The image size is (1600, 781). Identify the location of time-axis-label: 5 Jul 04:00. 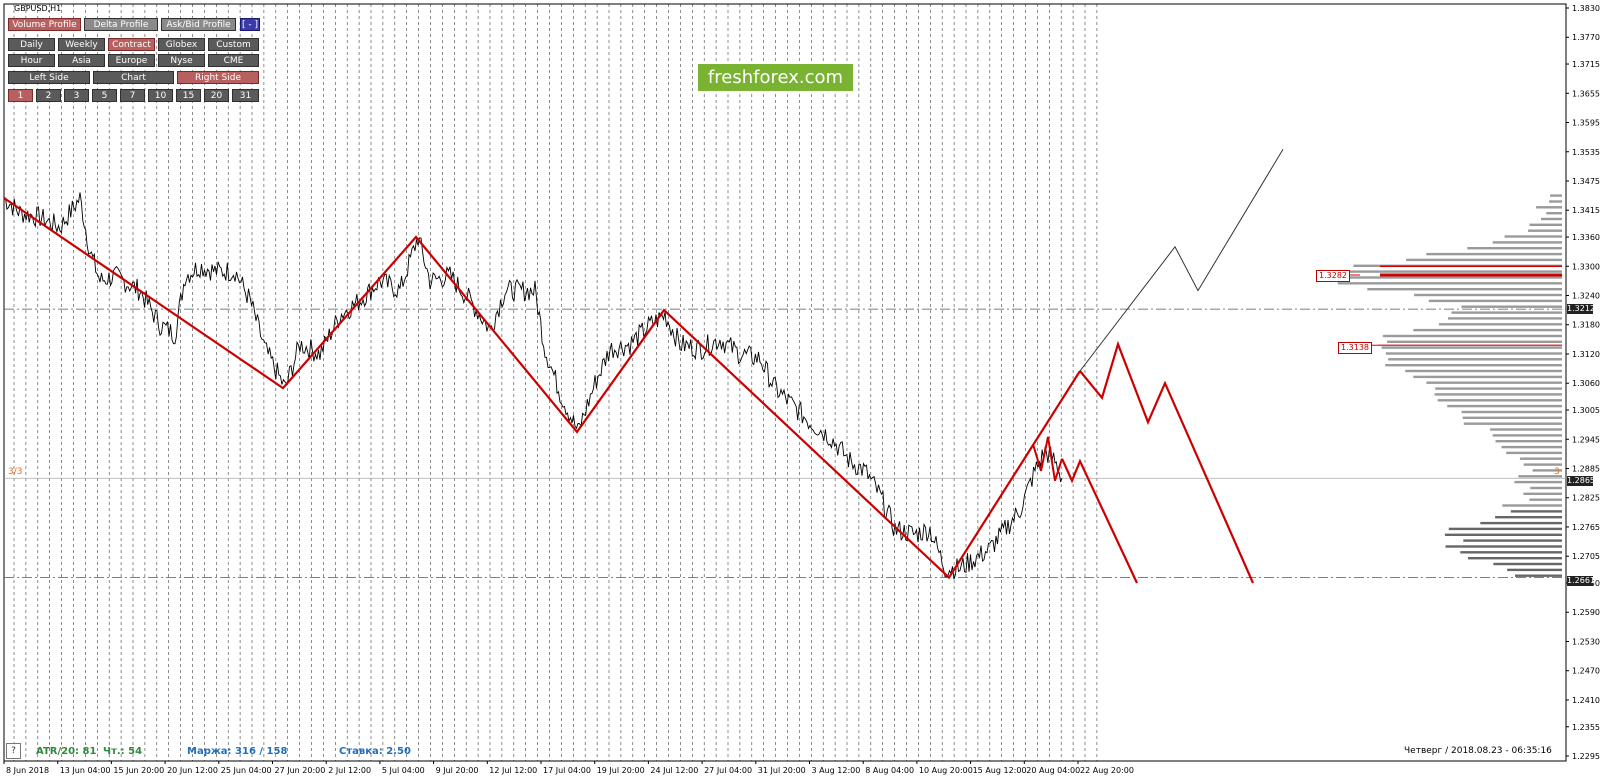
(403, 770).